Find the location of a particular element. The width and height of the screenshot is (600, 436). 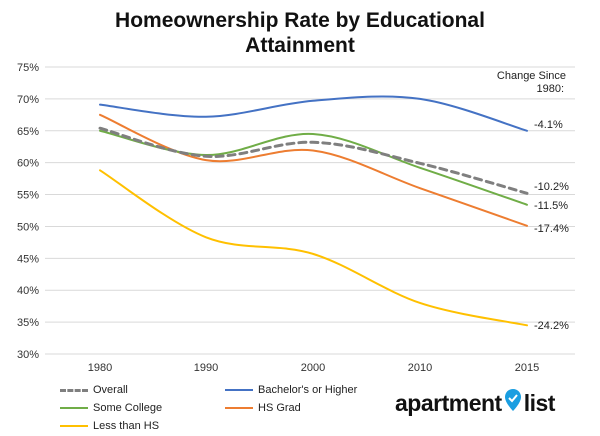

legend-item-less-than-hs: Less than HS is located at coordinates (109, 426).